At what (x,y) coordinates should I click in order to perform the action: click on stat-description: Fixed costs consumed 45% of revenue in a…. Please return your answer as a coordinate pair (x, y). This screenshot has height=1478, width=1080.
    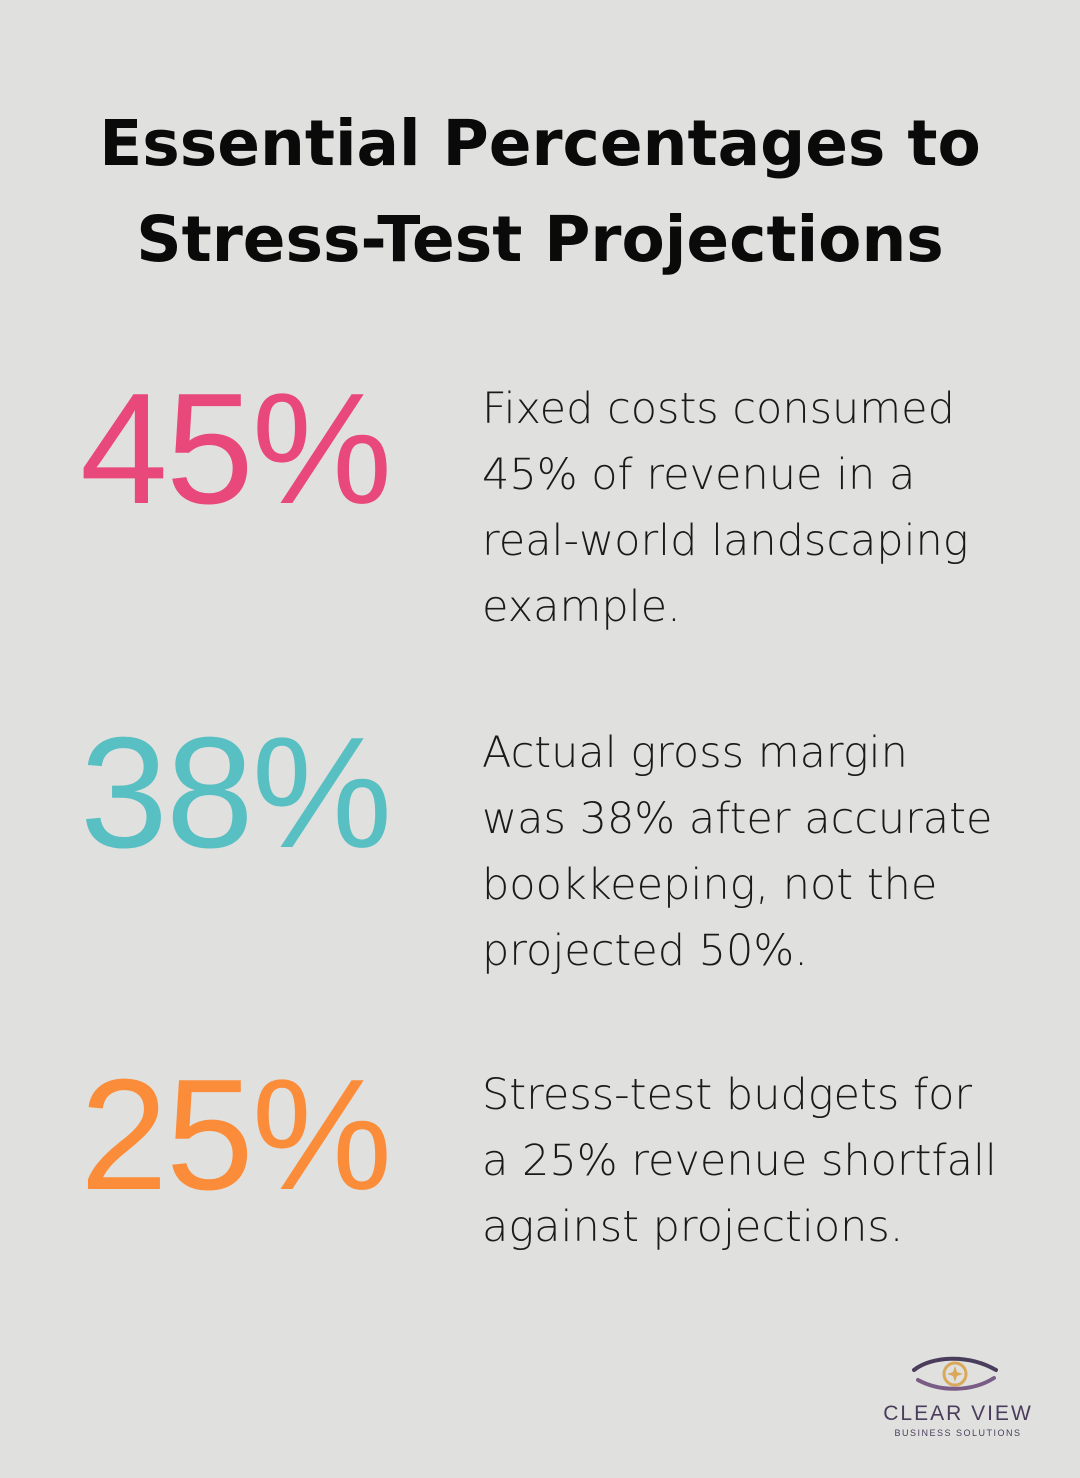
    Looking at the image, I should click on (762, 508).